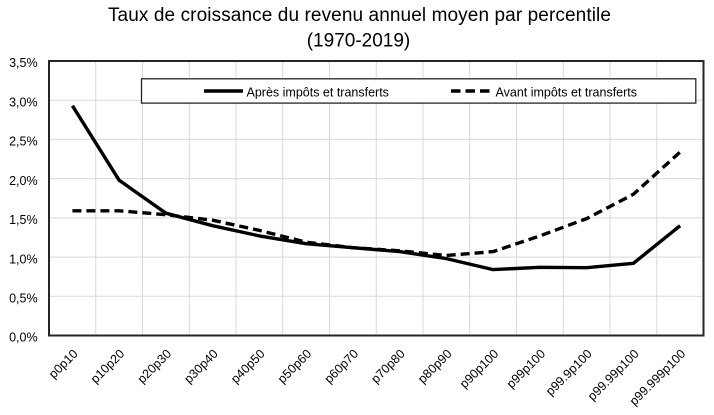 This screenshot has width=714, height=415. I want to click on svg-text: 1,5%, so click(23, 220).